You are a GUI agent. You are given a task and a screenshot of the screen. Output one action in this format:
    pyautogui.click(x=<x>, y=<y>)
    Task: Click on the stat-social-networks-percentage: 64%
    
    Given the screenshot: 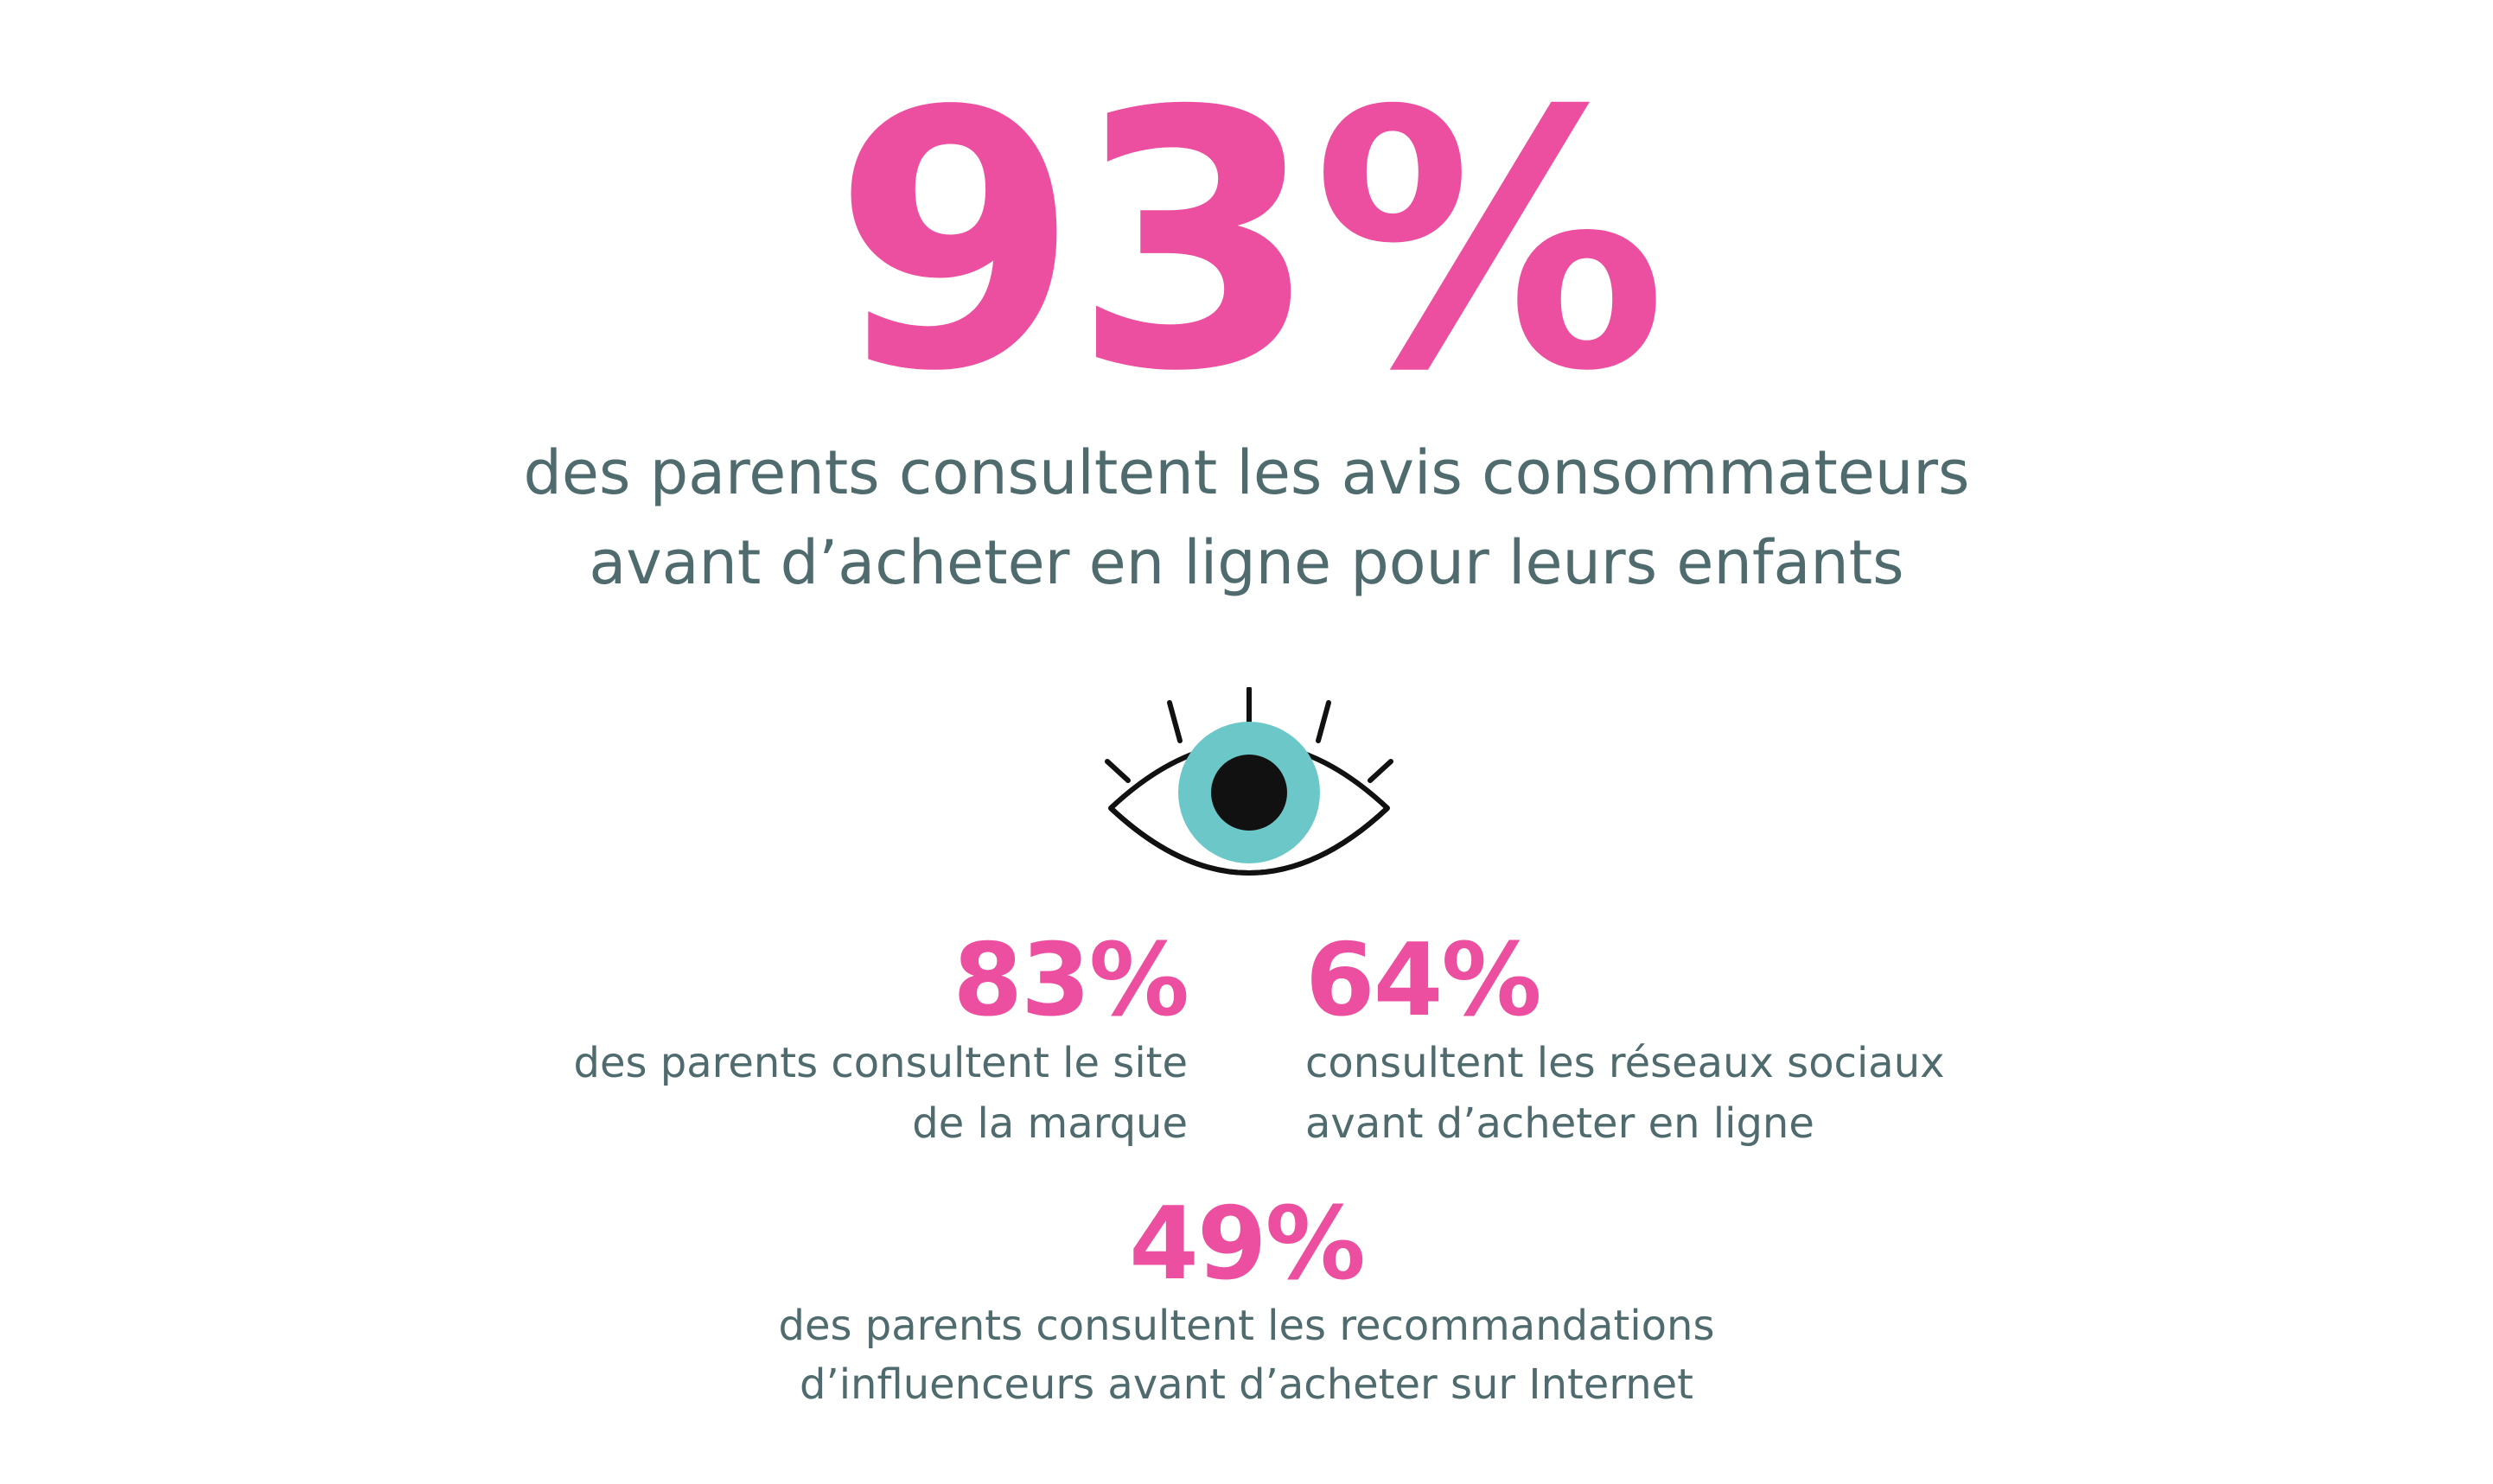 What is the action you would take?
    pyautogui.click(x=1423, y=980)
    